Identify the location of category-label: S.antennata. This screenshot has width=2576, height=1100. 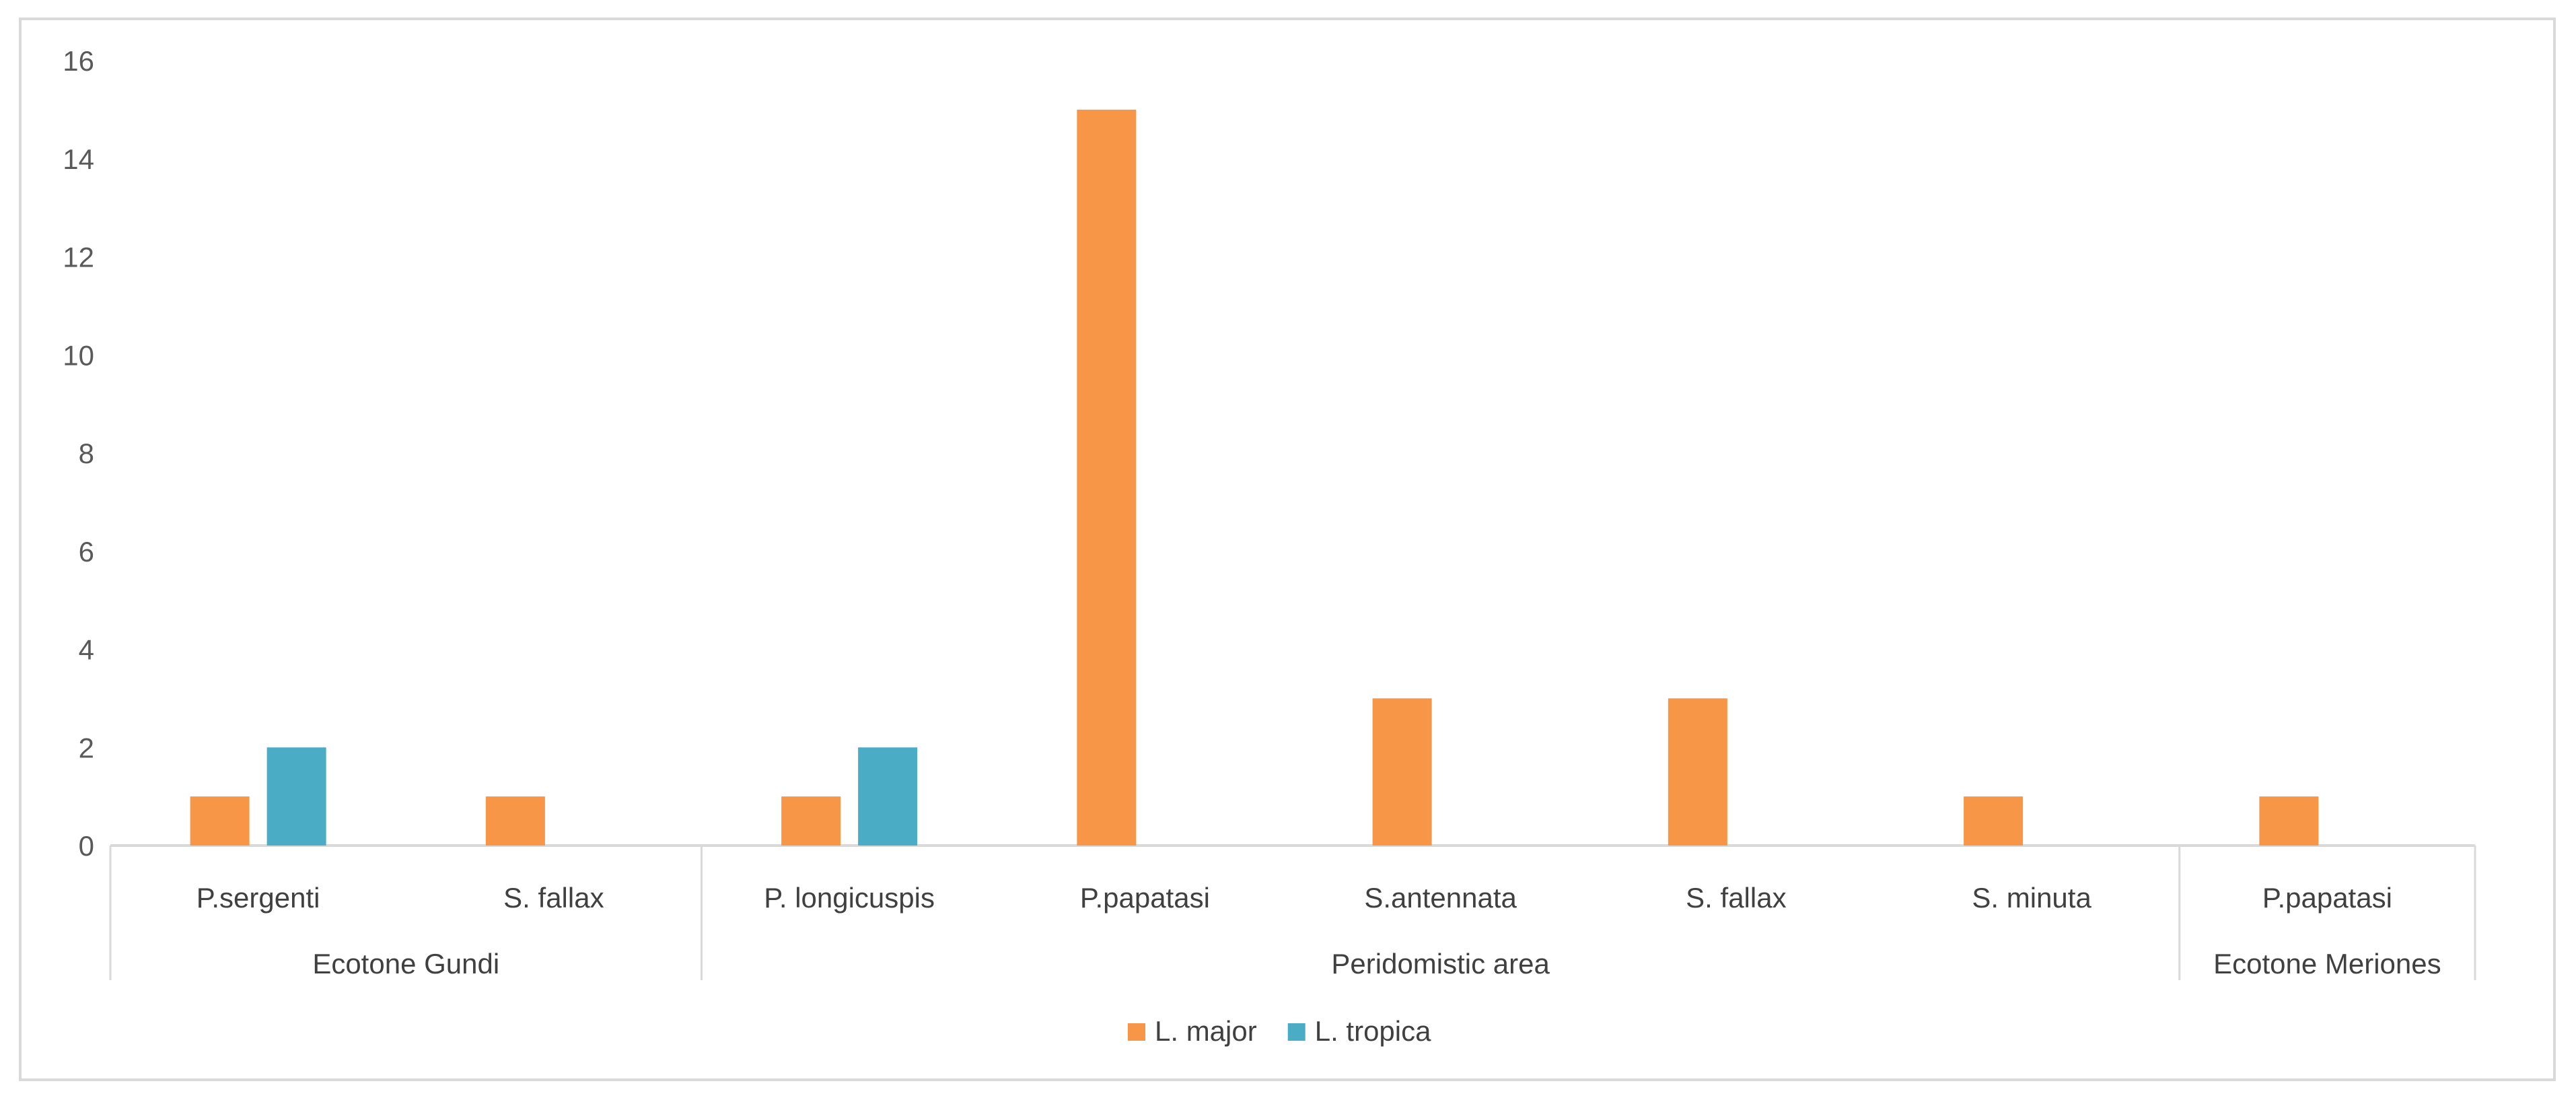
(1440, 898).